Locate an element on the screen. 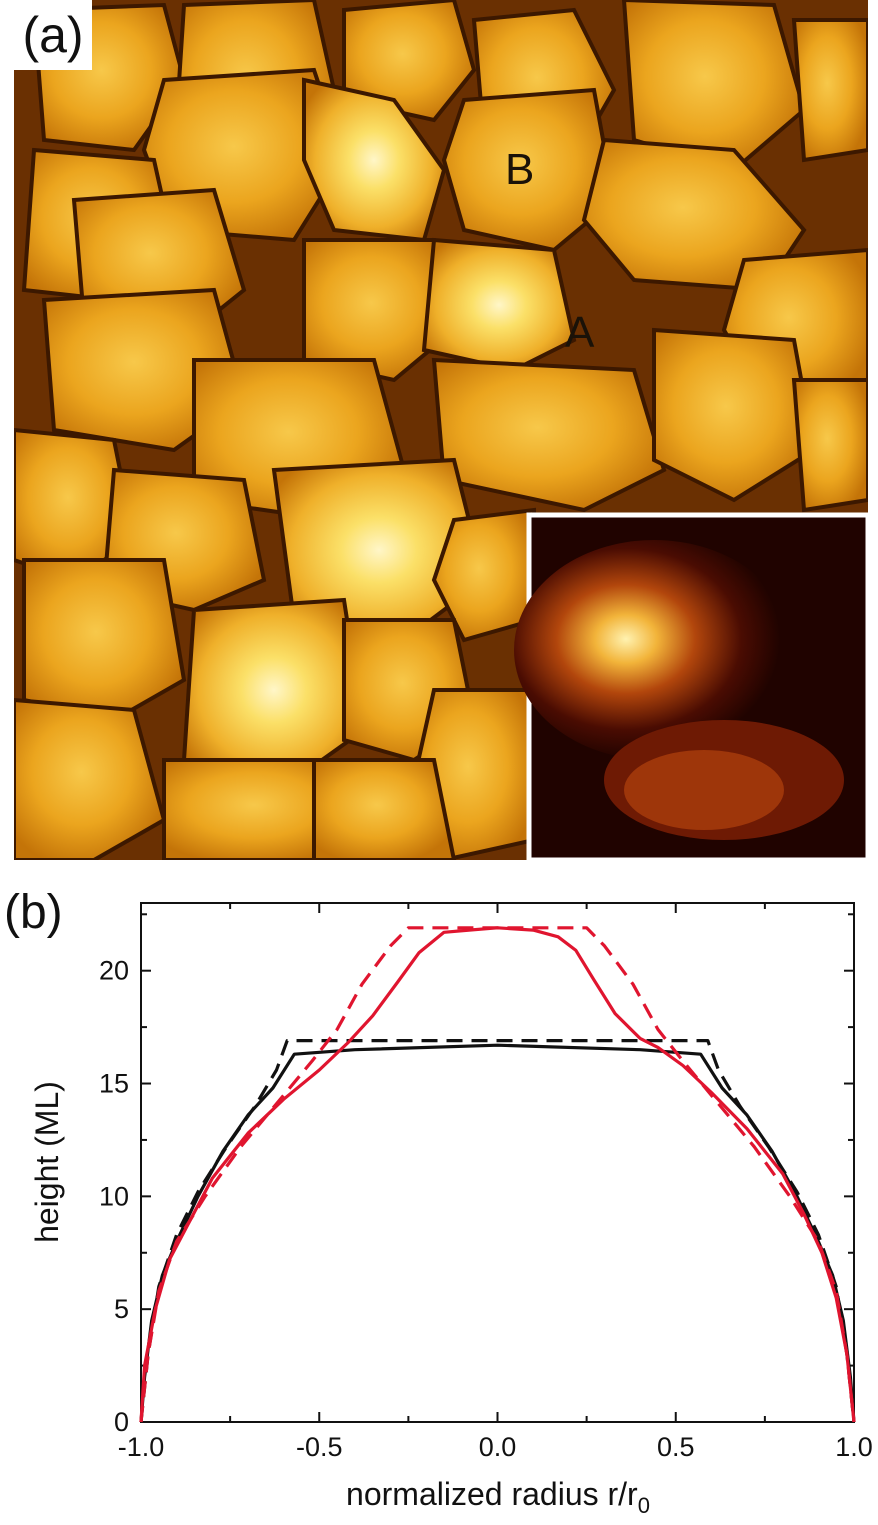 This screenshot has height=1525, width=878. island-label-a: A is located at coordinates (580, 332).